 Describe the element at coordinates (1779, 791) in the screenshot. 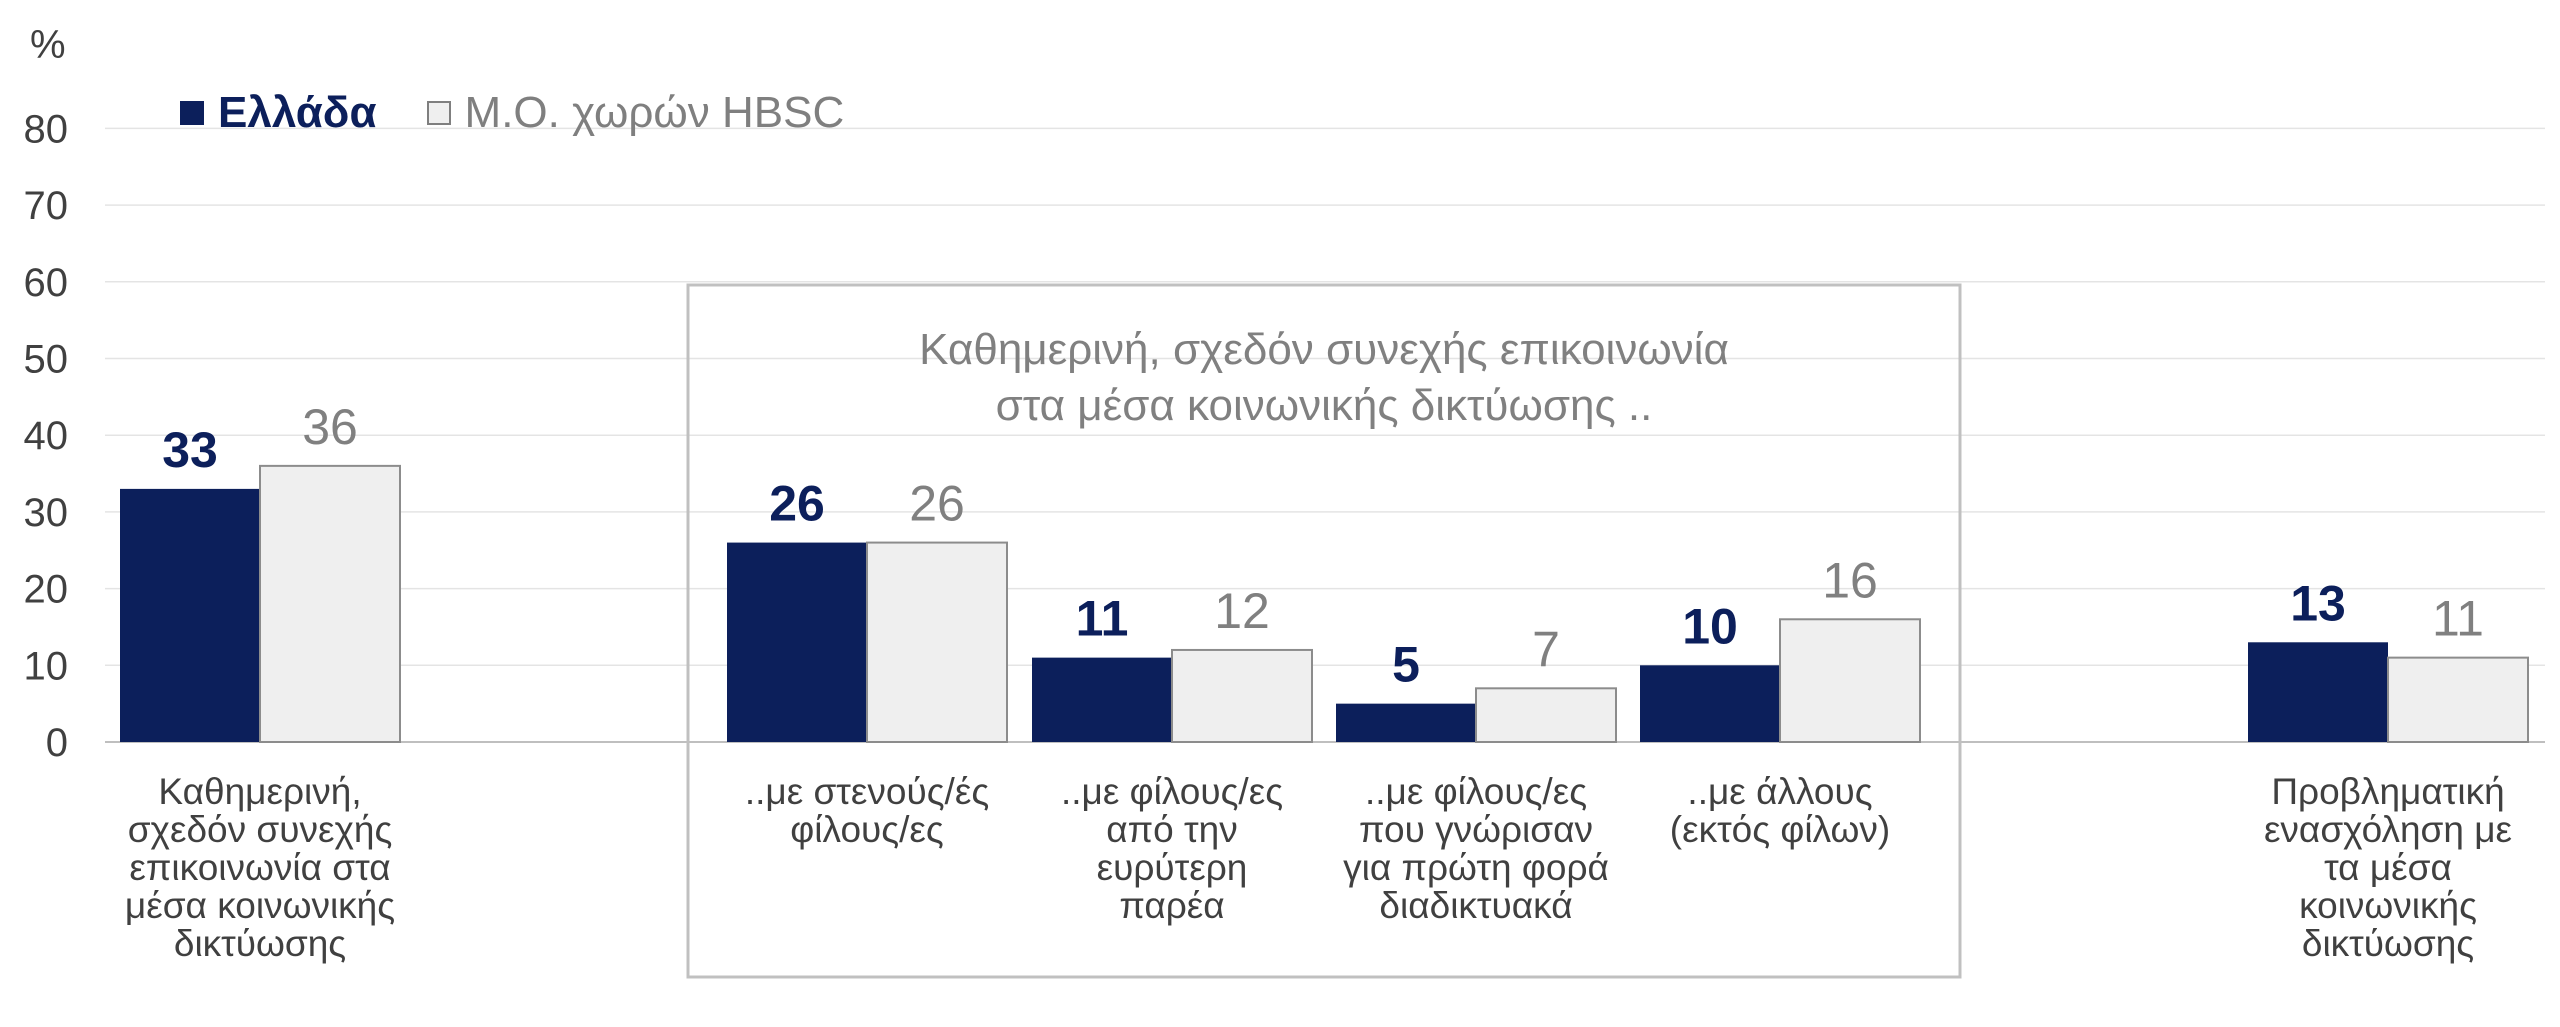

I see `x-tick-label: ..με άλλους` at that location.